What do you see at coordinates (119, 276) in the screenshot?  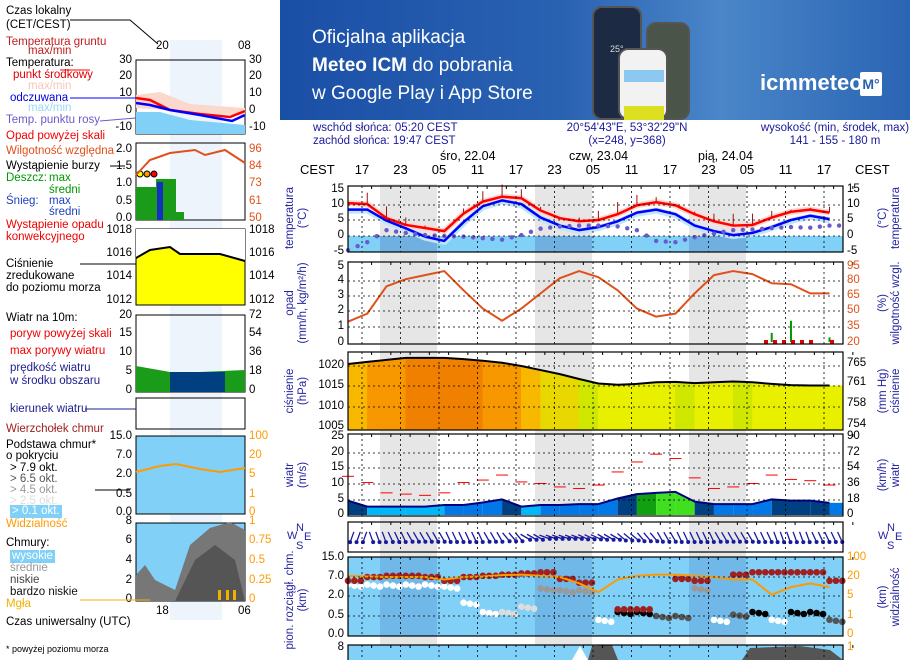 I see `legend-tick-label: 1014` at bounding box center [119, 276].